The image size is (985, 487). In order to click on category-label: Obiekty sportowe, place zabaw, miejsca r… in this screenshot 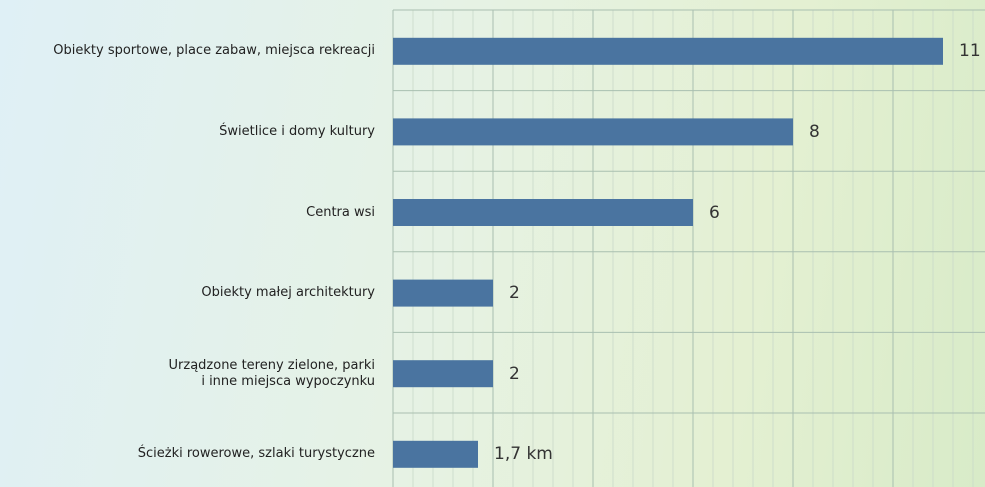, I will do `click(214, 51)`.